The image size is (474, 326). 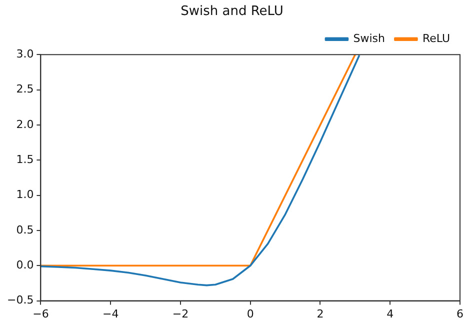 What do you see at coordinates (40, 313) in the screenshot?
I see `x-tick-label: −6` at bounding box center [40, 313].